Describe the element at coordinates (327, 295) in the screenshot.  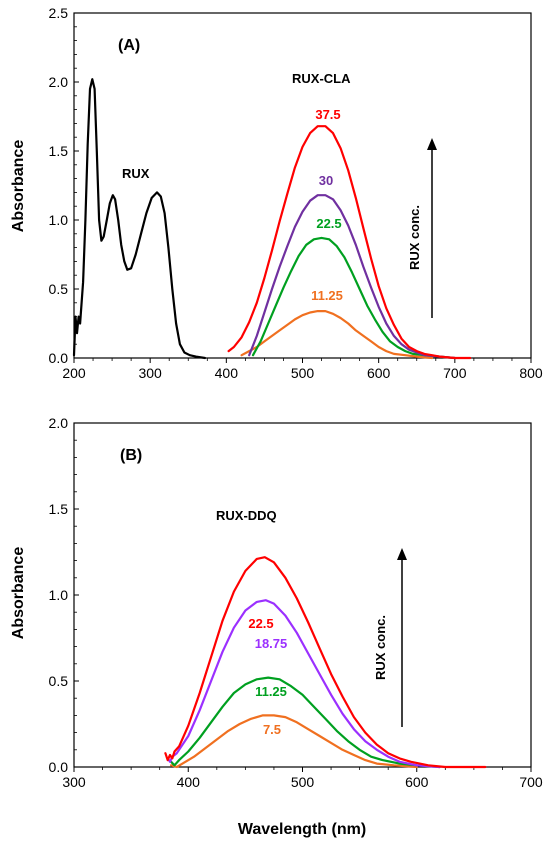
I see `conc-label-a-11-25: 11.25` at that location.